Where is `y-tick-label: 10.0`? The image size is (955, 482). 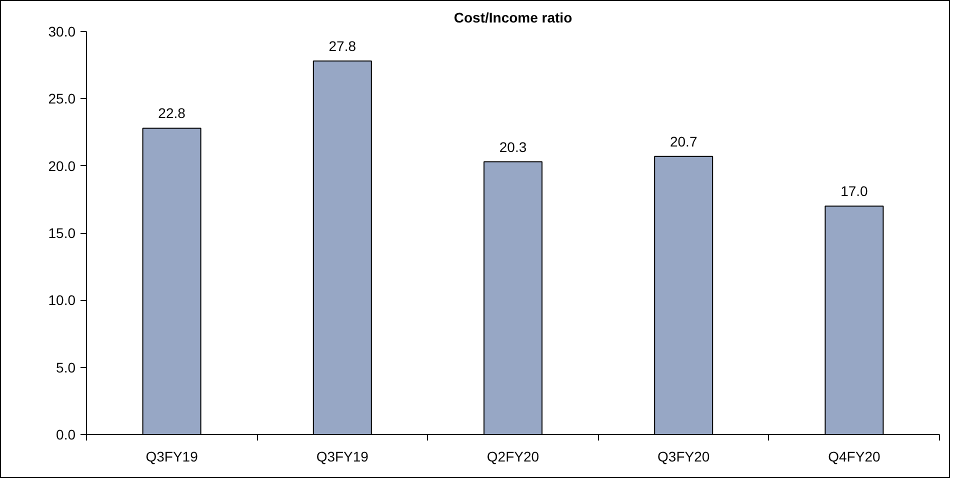
y-tick-label: 10.0 is located at coordinates (62, 300).